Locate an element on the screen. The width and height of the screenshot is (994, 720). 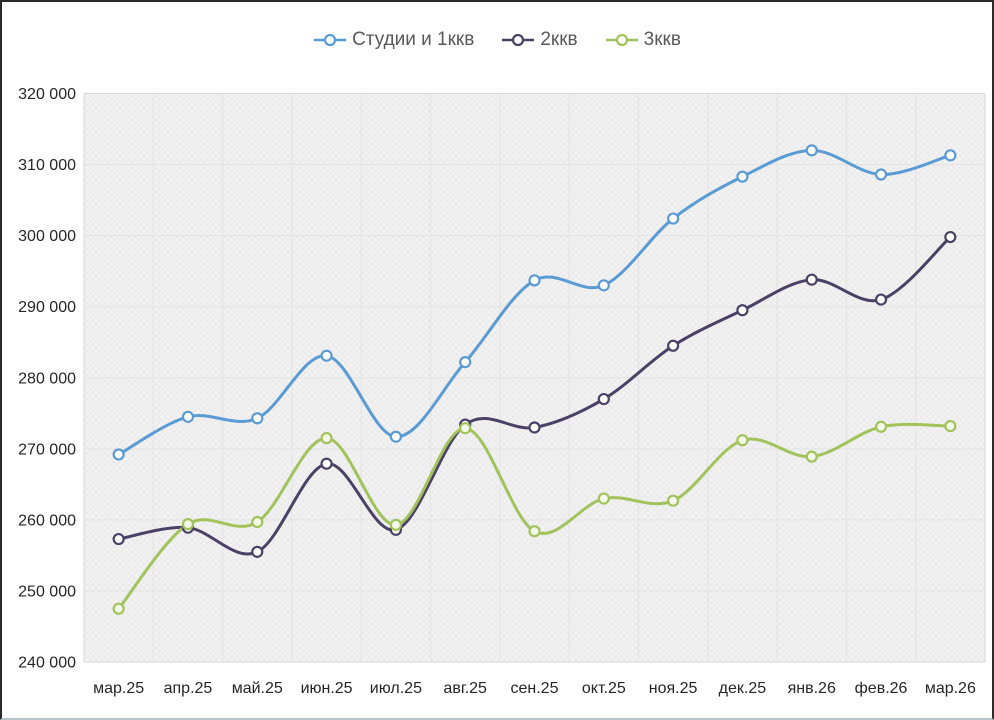
x-axis-tick-label: мар.26 is located at coordinates (950, 688).